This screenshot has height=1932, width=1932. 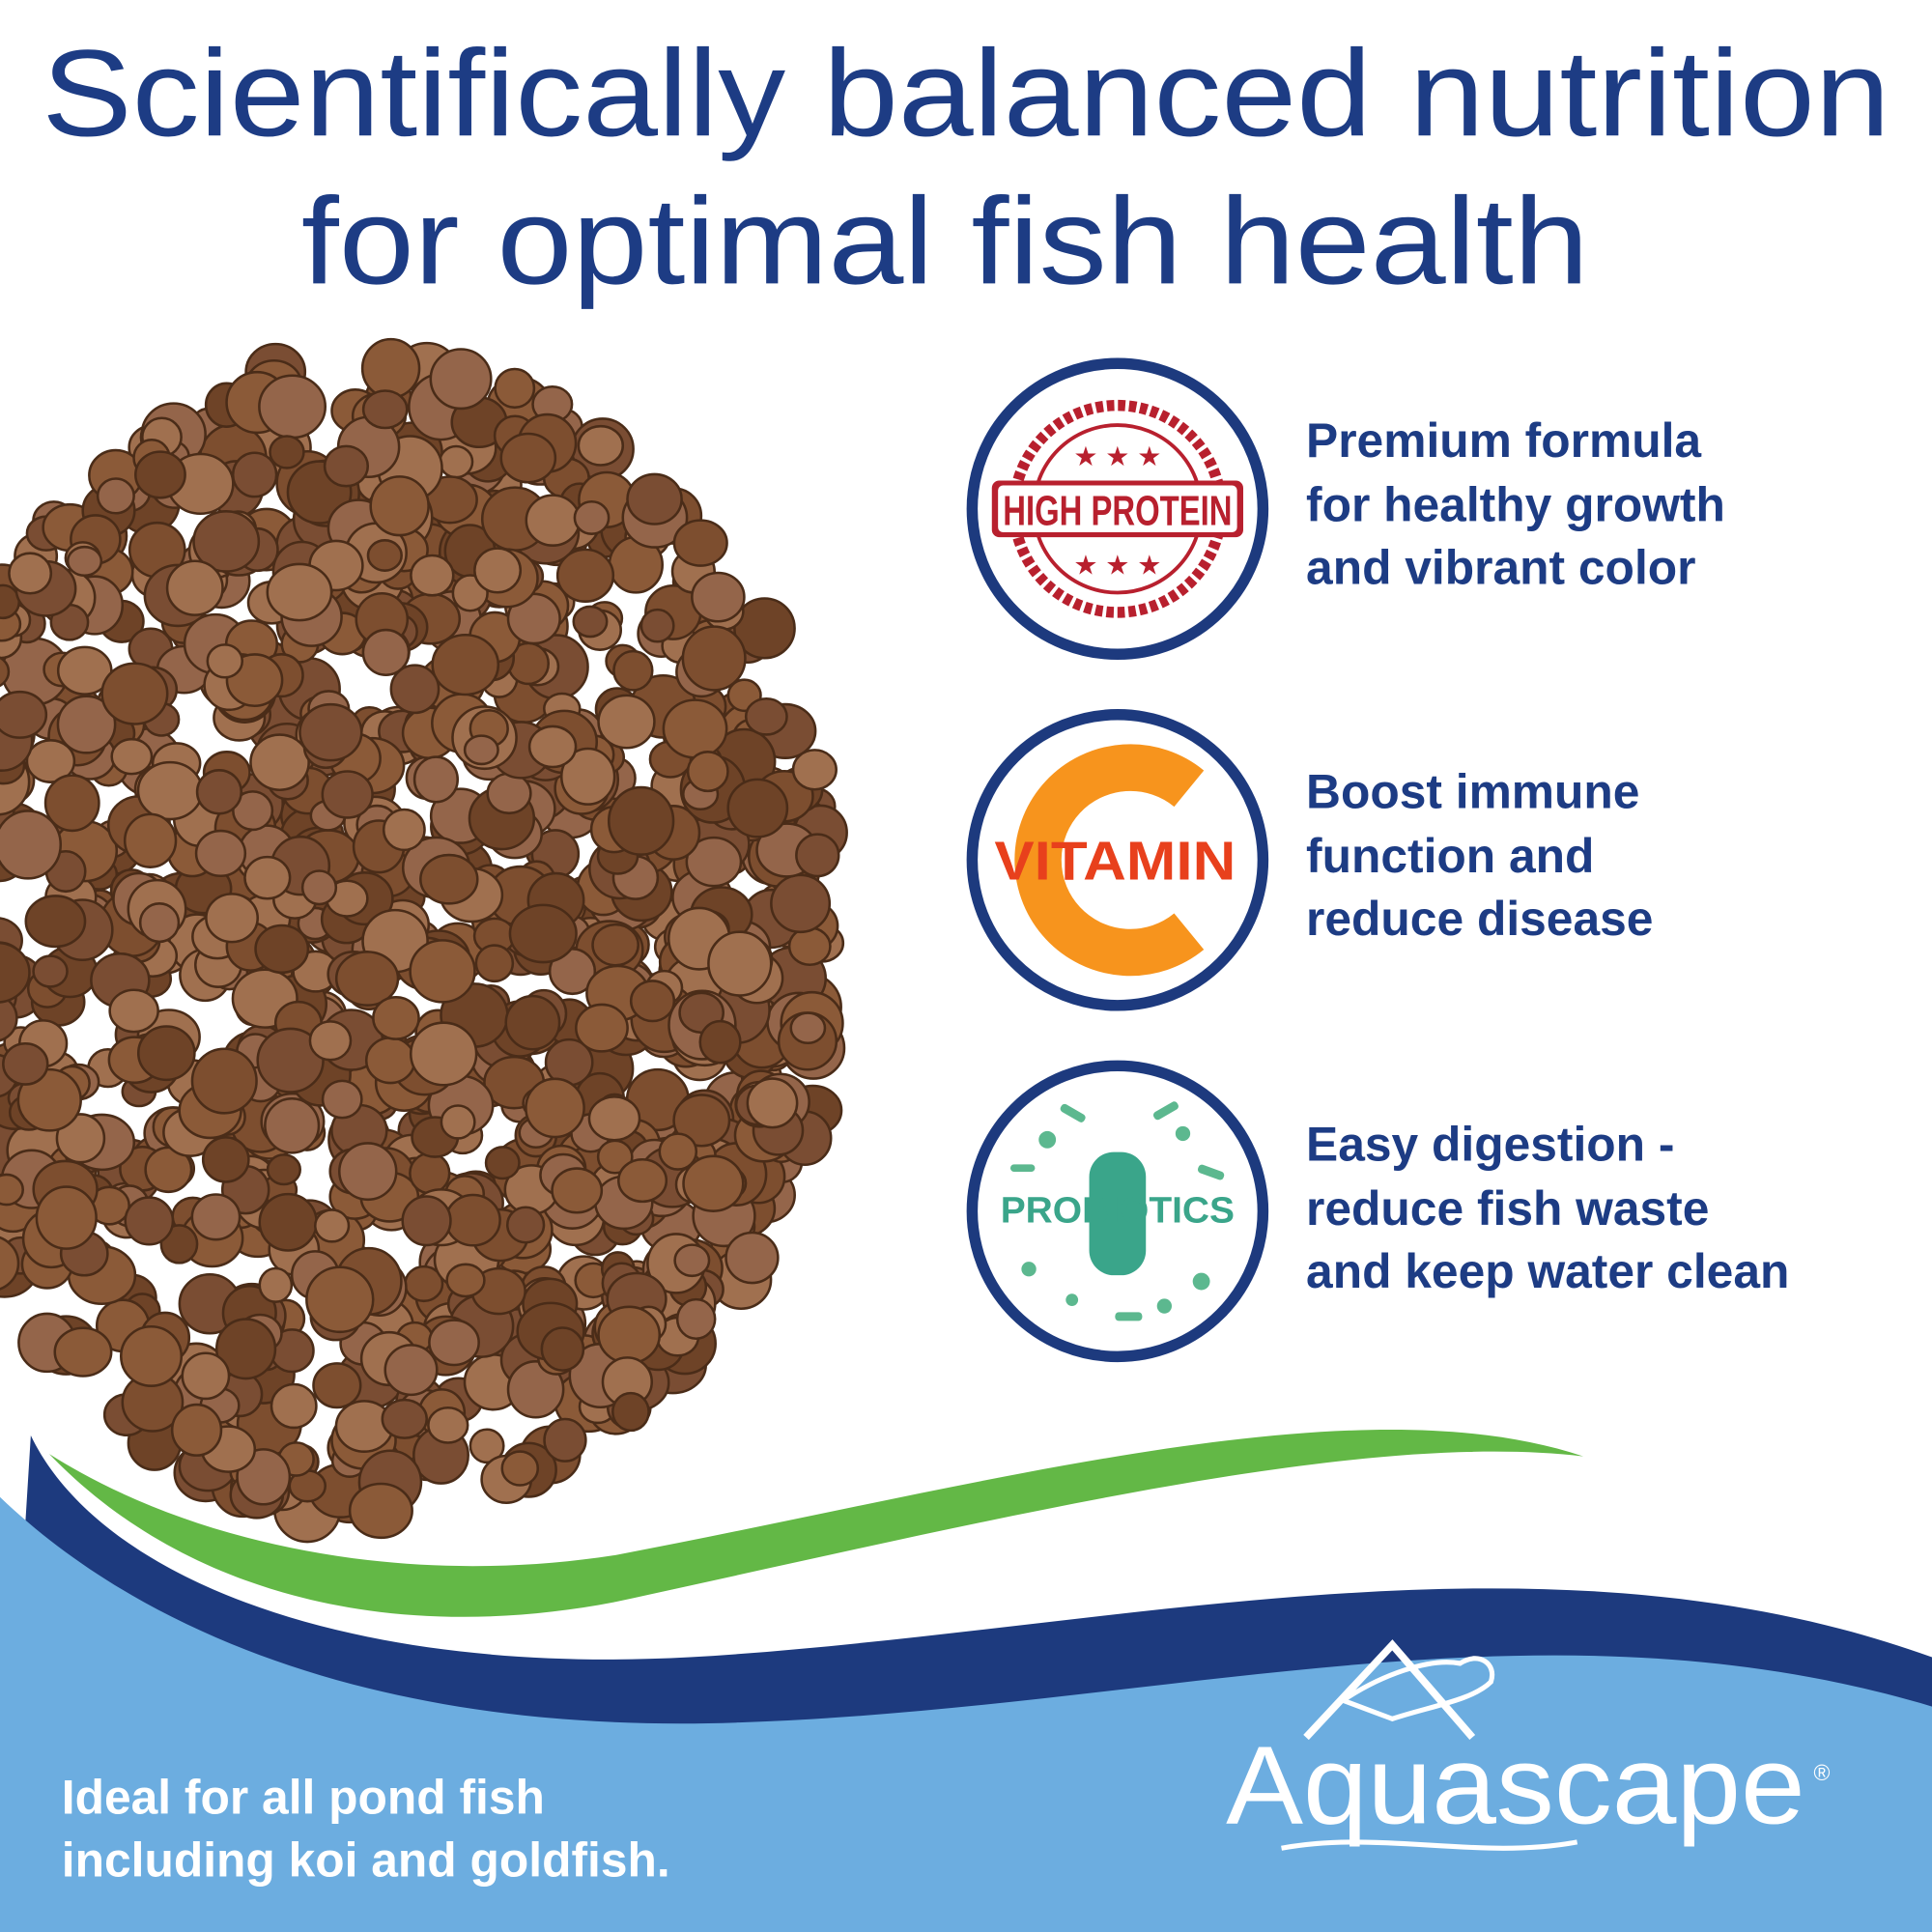 What do you see at coordinates (1500, 568) in the screenshot?
I see `feature-text: and vibrant color` at bounding box center [1500, 568].